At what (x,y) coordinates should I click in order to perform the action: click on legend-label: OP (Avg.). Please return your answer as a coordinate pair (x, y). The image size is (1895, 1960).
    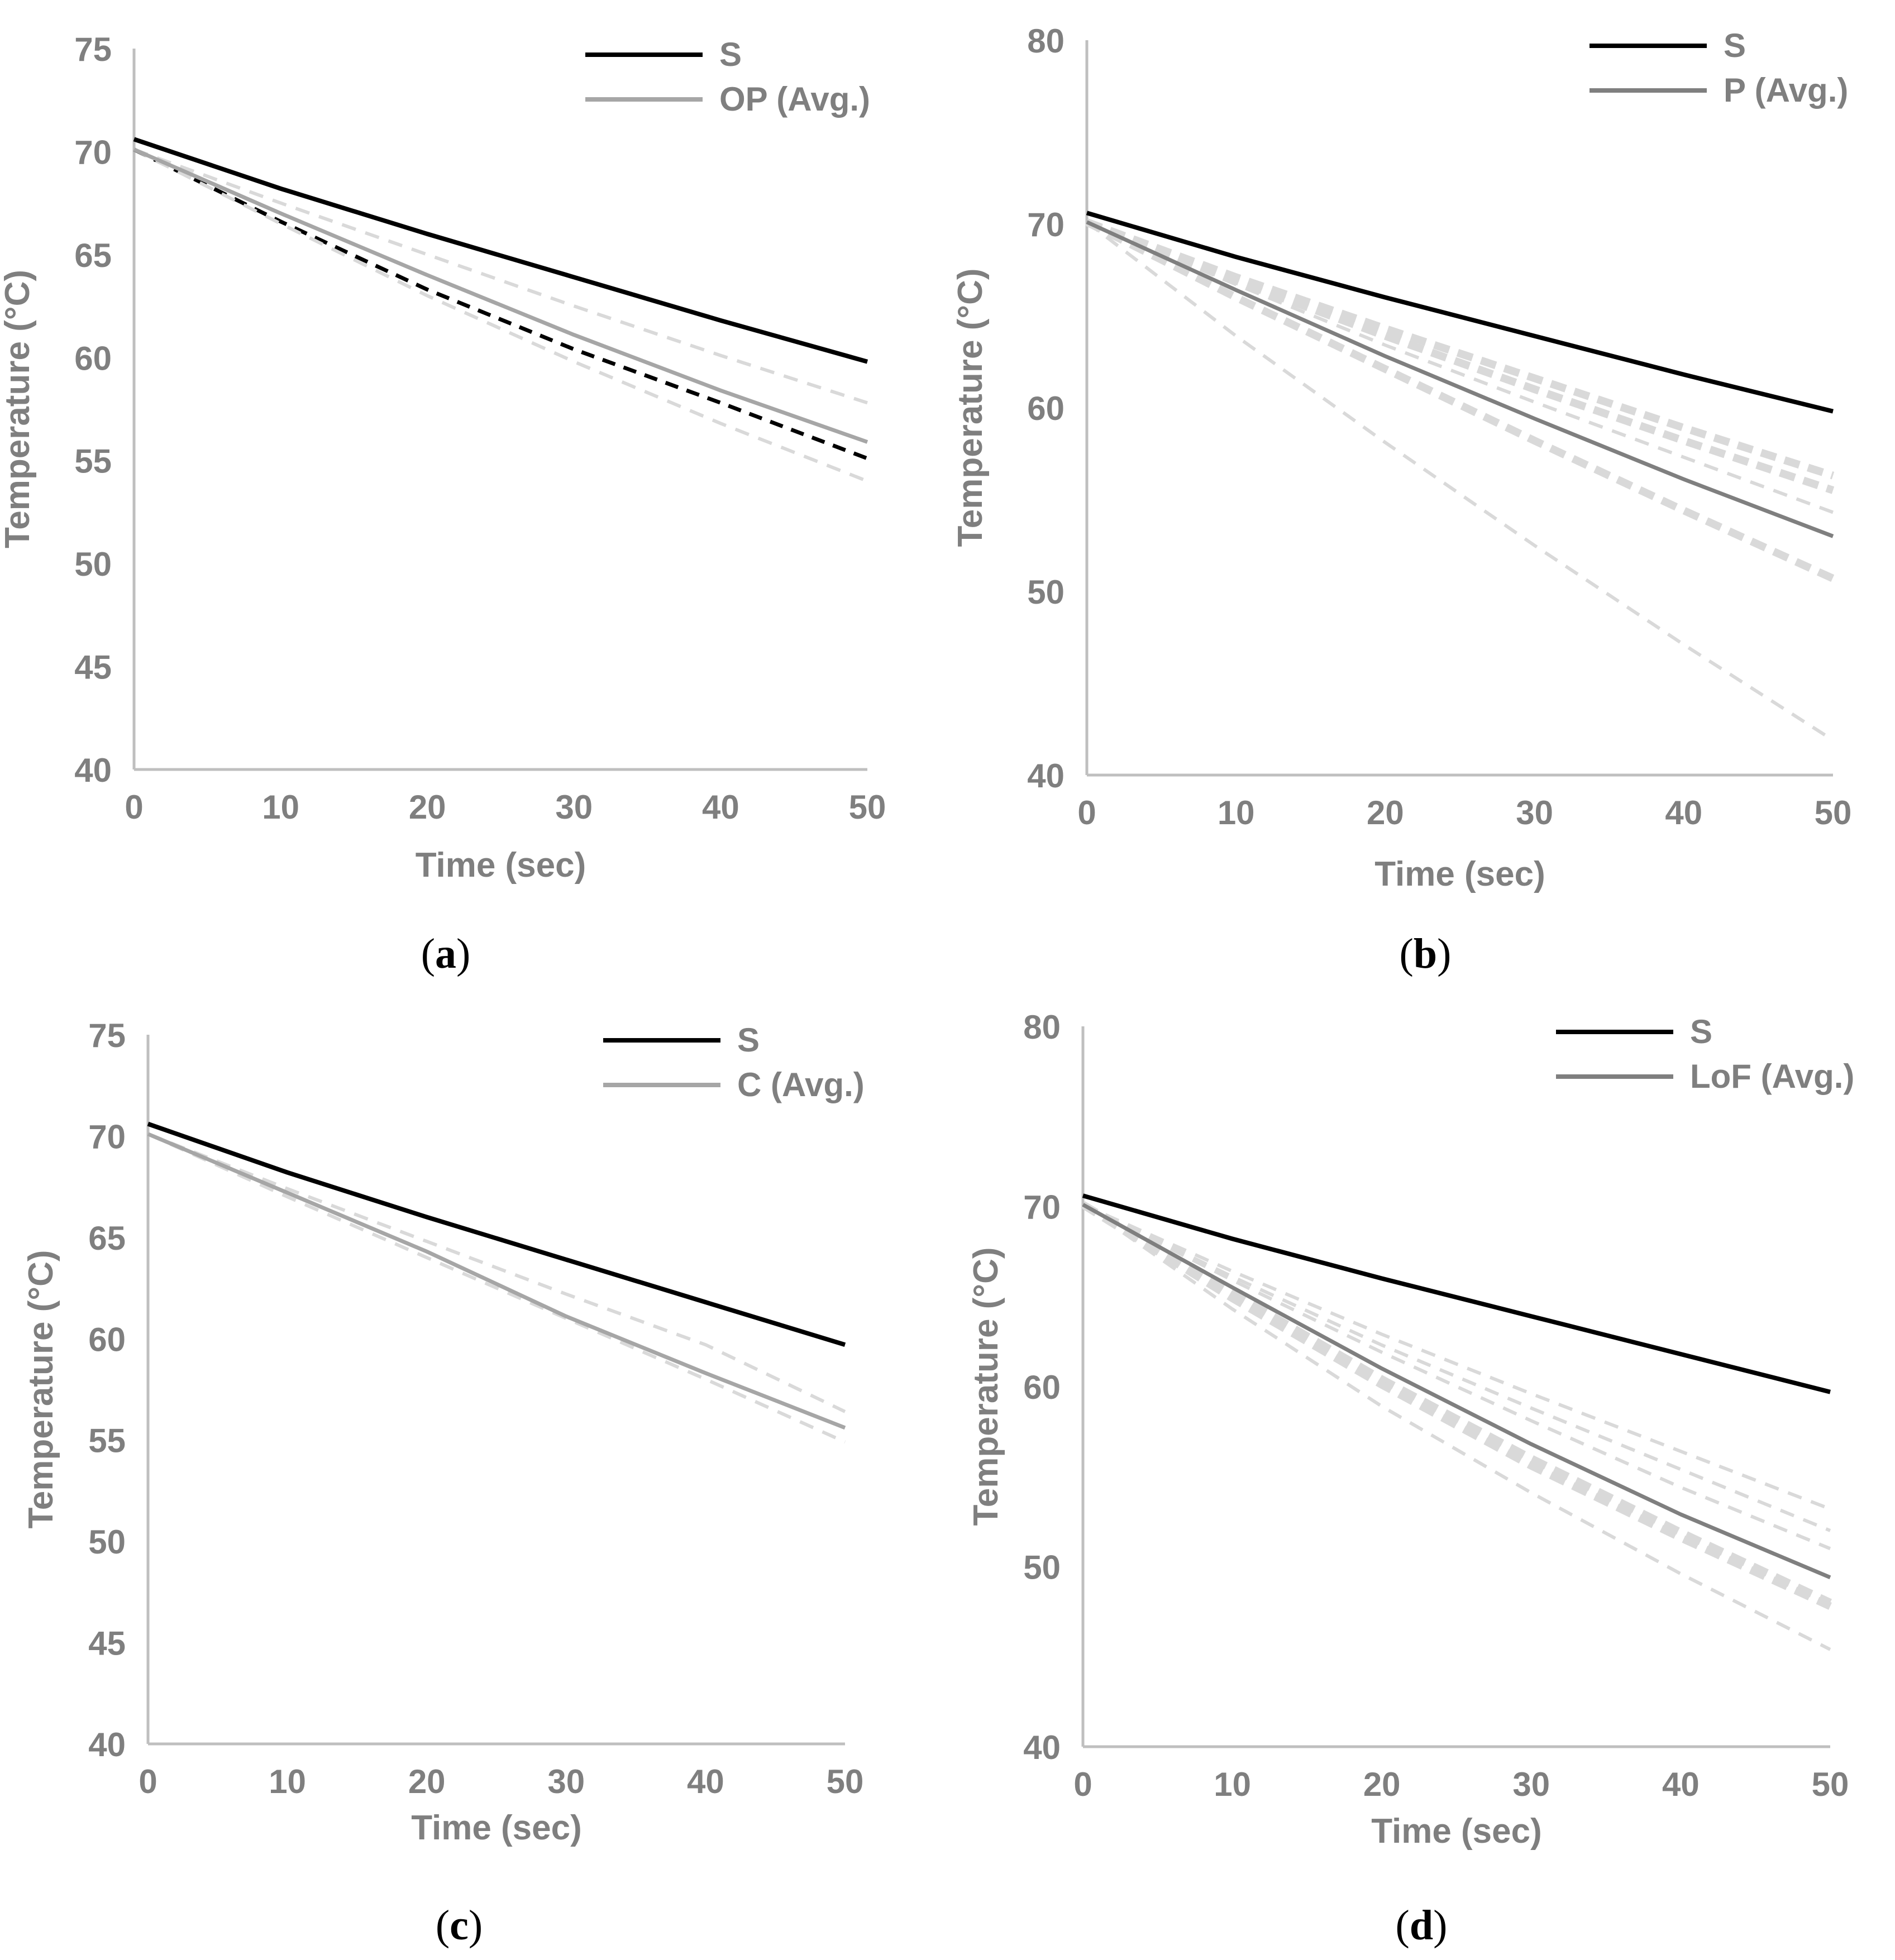
    Looking at the image, I should click on (795, 99).